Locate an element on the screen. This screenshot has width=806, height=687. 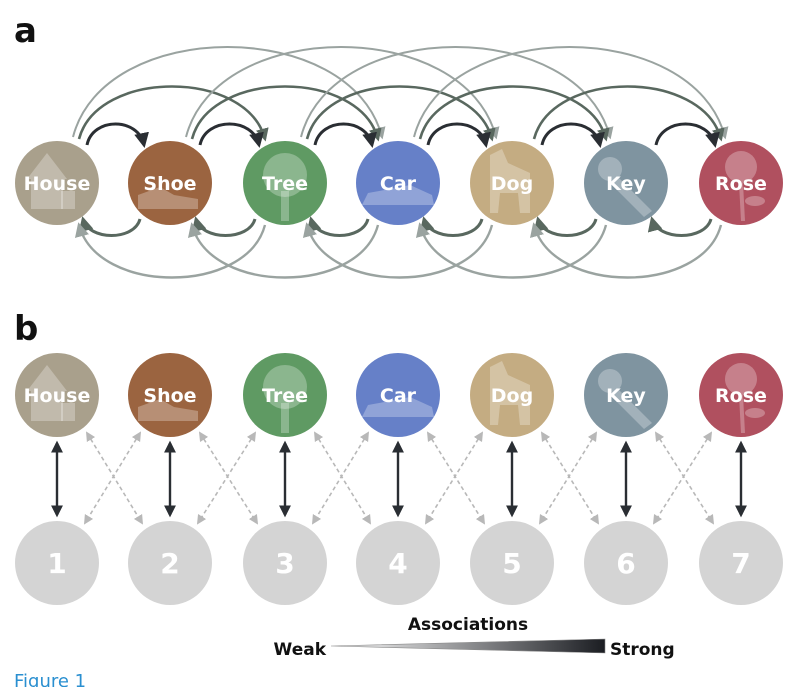
panel-a-node-label: House is located at coordinates (57, 184).